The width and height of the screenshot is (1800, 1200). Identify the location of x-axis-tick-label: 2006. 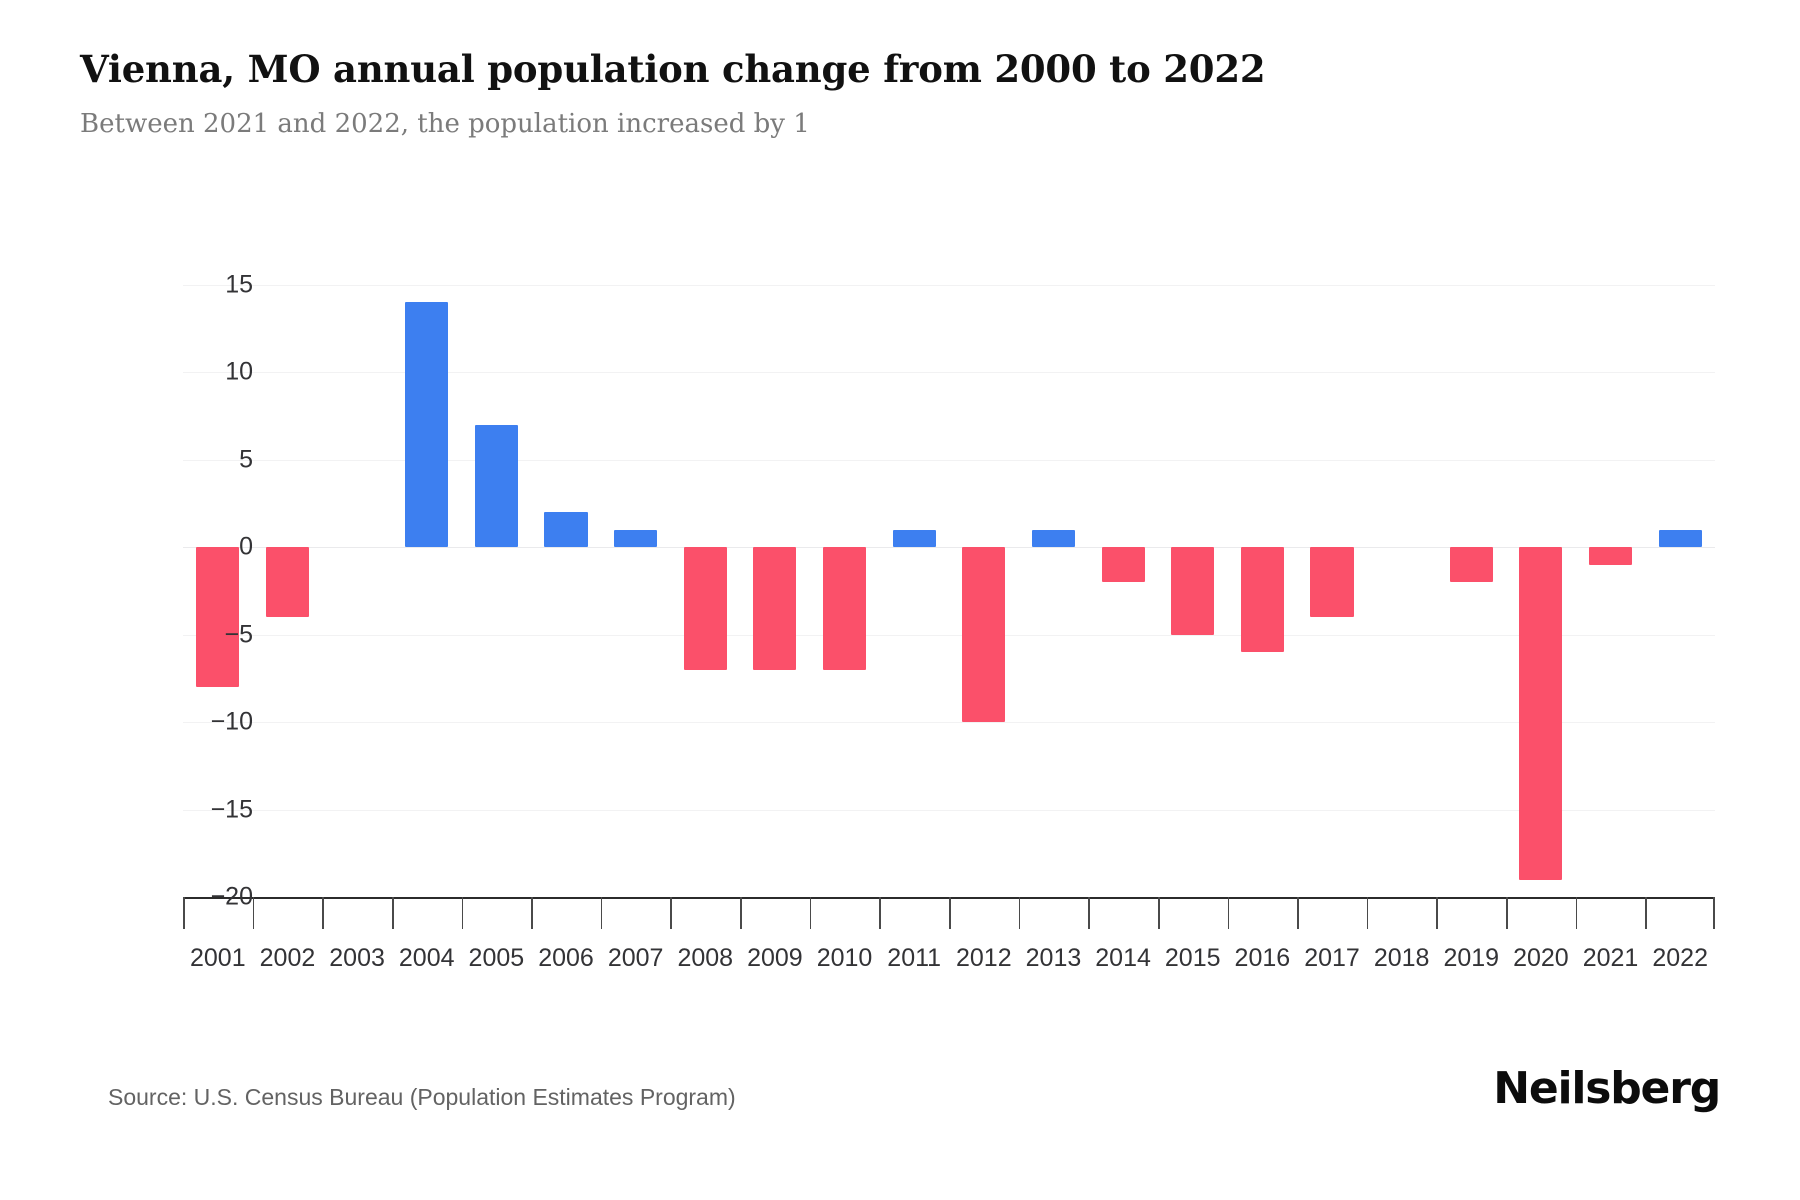
(566, 958).